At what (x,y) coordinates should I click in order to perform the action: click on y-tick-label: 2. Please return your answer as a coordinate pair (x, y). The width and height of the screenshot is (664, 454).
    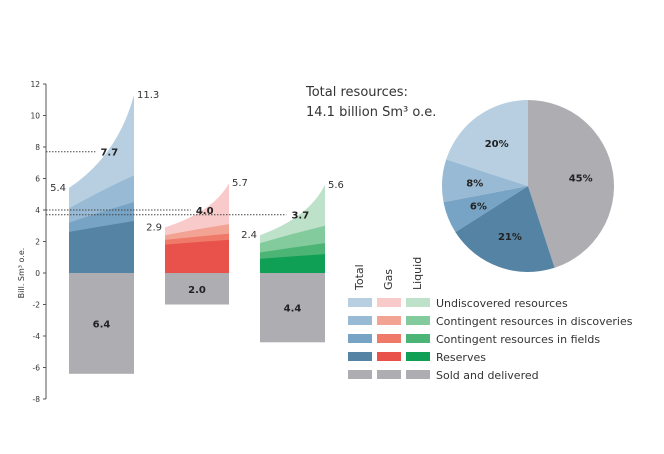
    Looking at the image, I should click on (37, 242).